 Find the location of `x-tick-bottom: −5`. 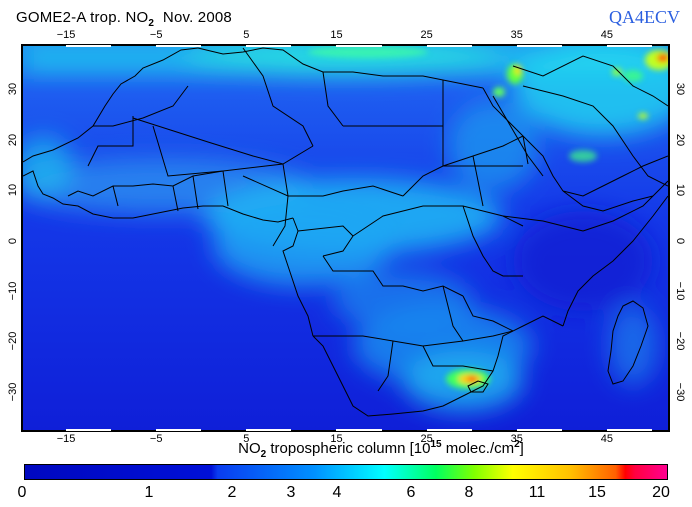

x-tick-bottom: −5 is located at coordinates (156, 439).